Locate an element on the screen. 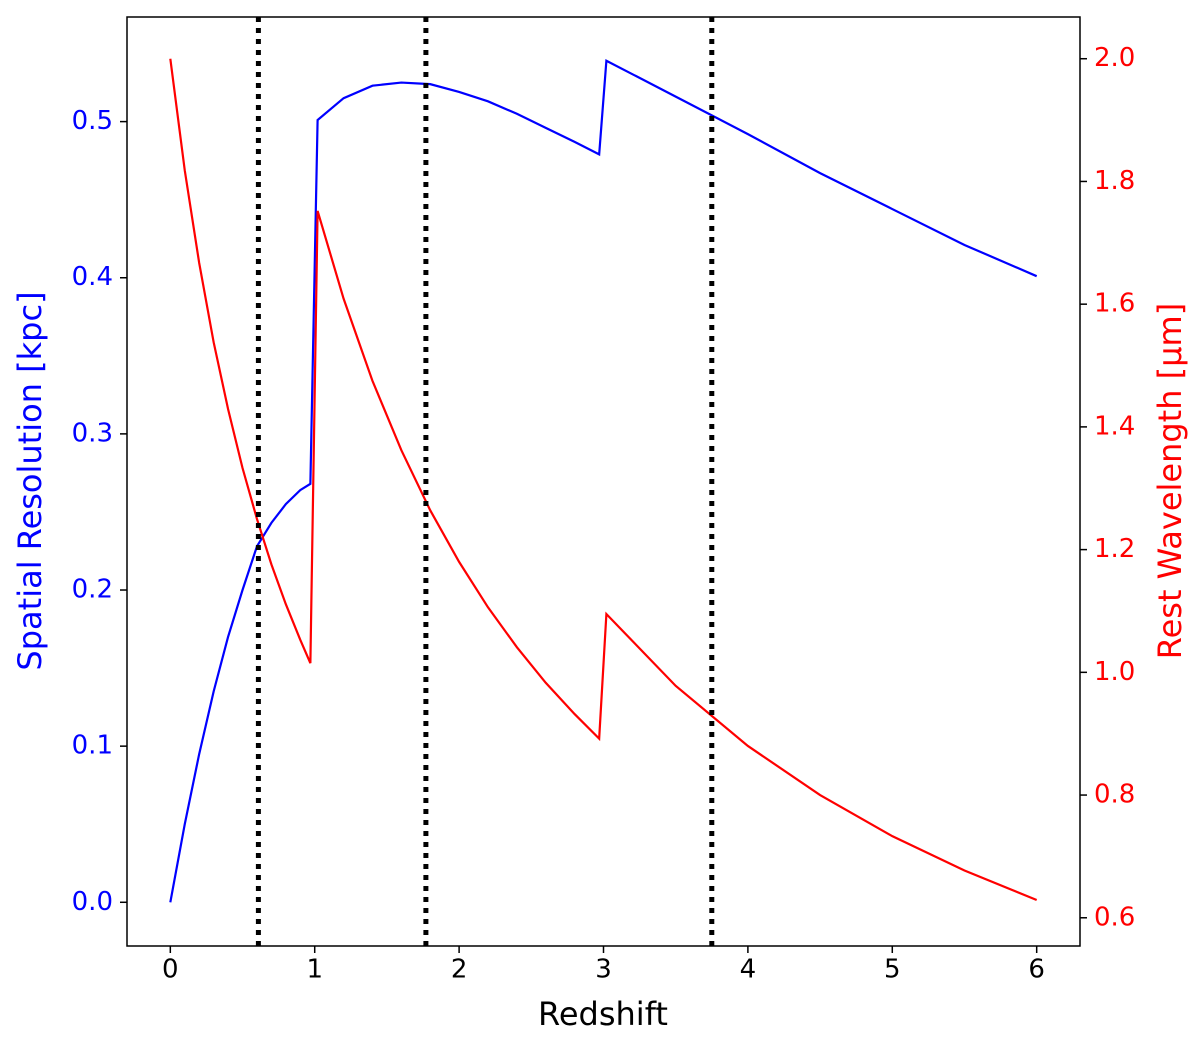 The width and height of the screenshot is (1200, 1038). x-tick-label: 2 is located at coordinates (459, 970).